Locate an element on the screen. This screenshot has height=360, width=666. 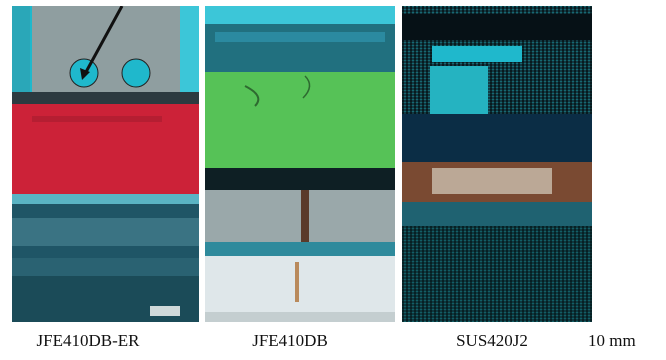
panel-label-jfe410db: JFE410DB is located at coordinates (290, 340).